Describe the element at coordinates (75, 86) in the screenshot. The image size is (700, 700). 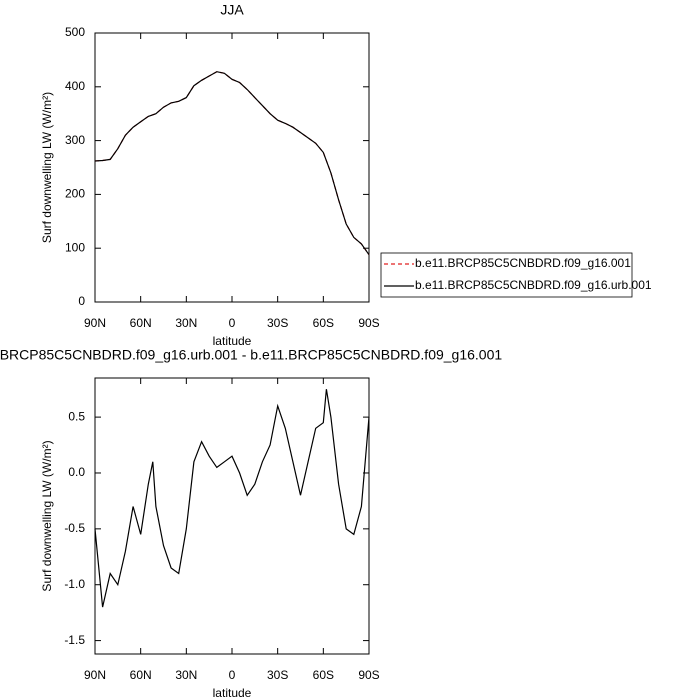
I see `y-tick-label: 400` at that location.